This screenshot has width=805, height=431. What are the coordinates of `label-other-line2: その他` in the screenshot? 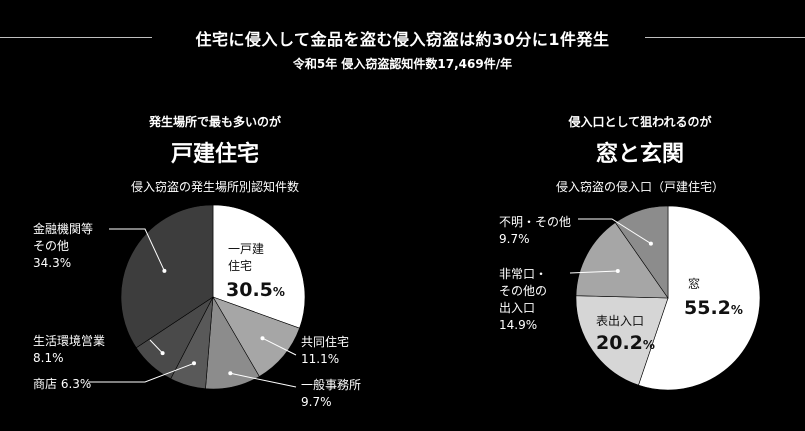 It's located at (51, 246).